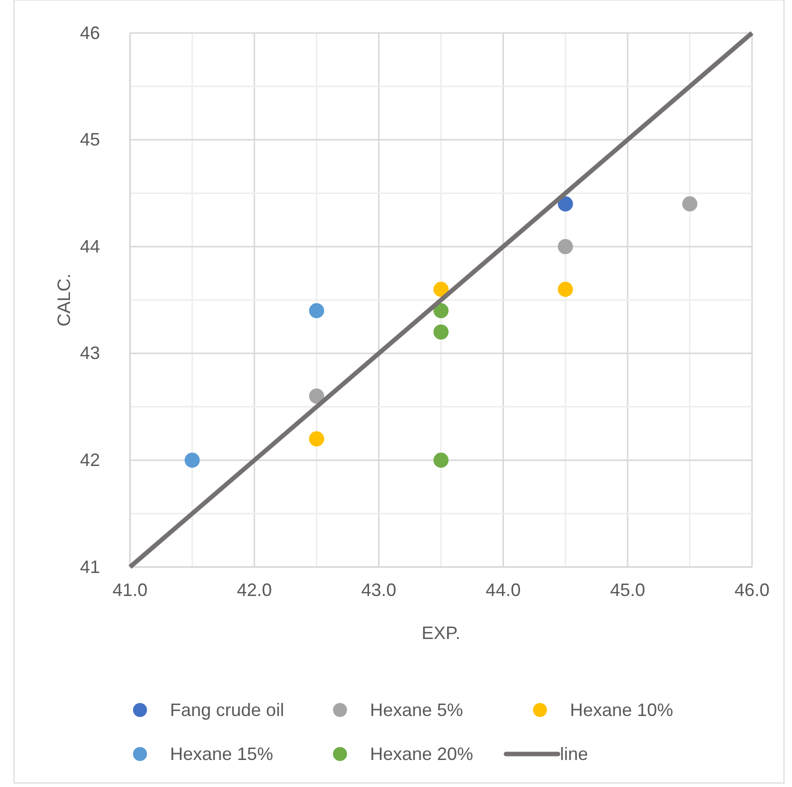 The width and height of the screenshot is (792, 787). Describe the element at coordinates (90, 32) in the screenshot. I see `y-tick-label: 46` at that location.